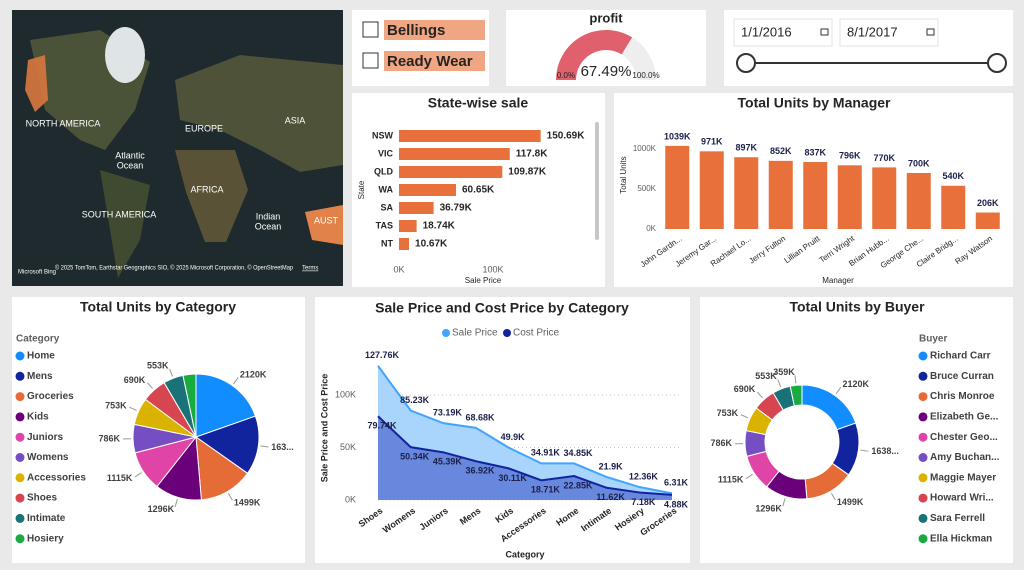 Image resolution: width=1024 pixels, height=570 pixels. I want to click on legend-label: Accessories, so click(56, 477).